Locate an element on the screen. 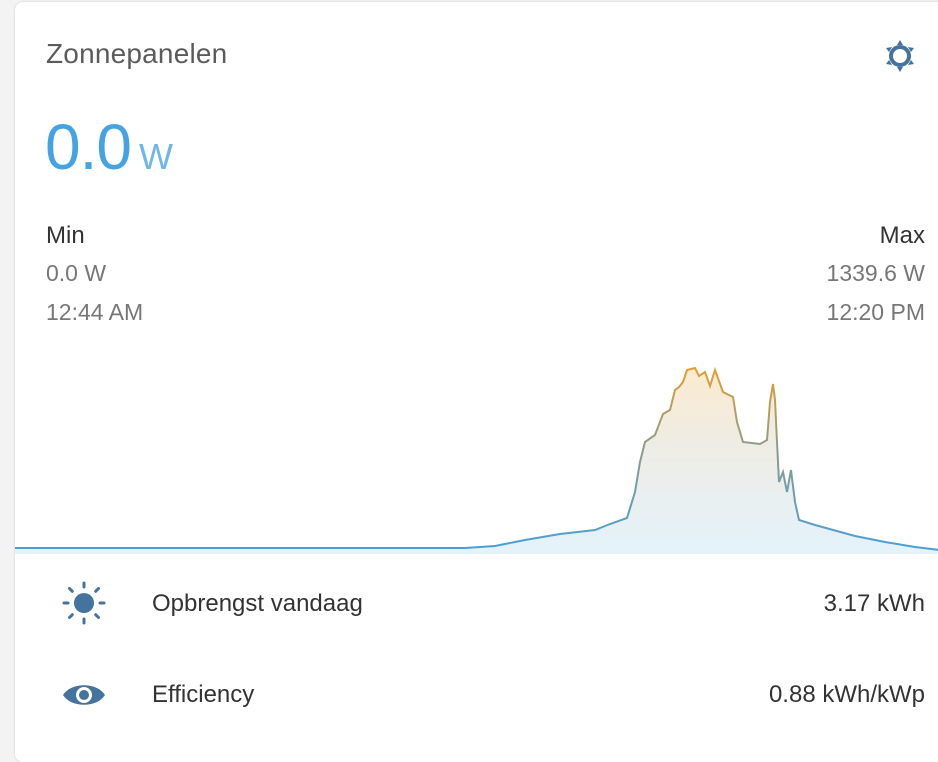 Image resolution: width=938 pixels, height=762 pixels. efficiency-label: Efficiency is located at coordinates (203, 694).